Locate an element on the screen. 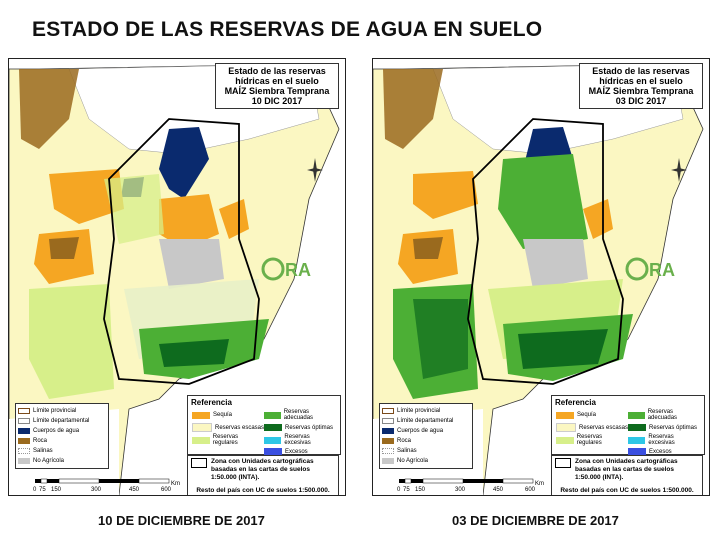 This screenshot has height=543, width=725. legend-item is located at coordinates (228, 451).